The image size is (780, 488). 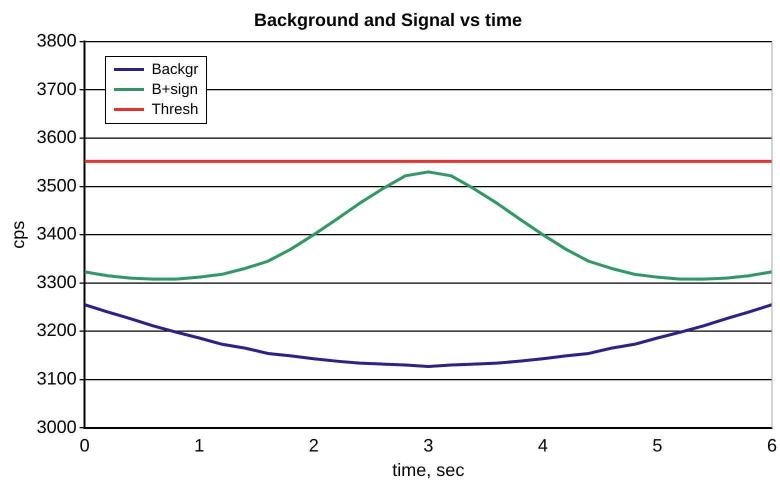 I want to click on x-tick-label: 1, so click(x=199, y=446).